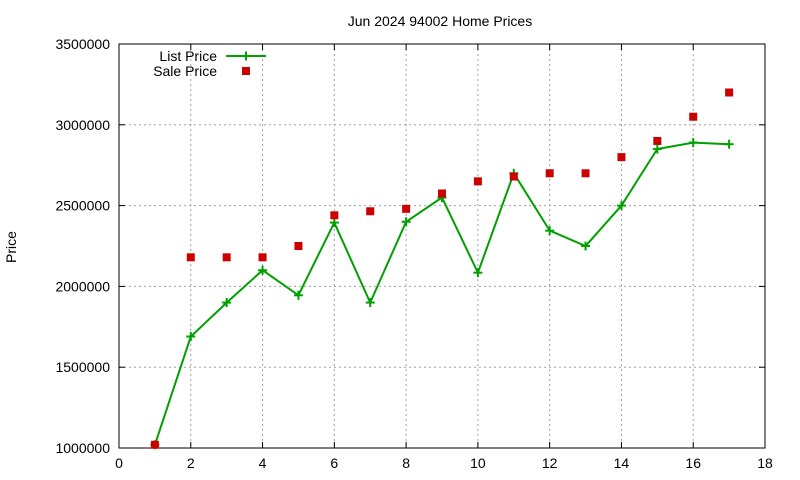  Describe the element at coordinates (693, 463) in the screenshot. I see `x-tick-label: 16` at that location.